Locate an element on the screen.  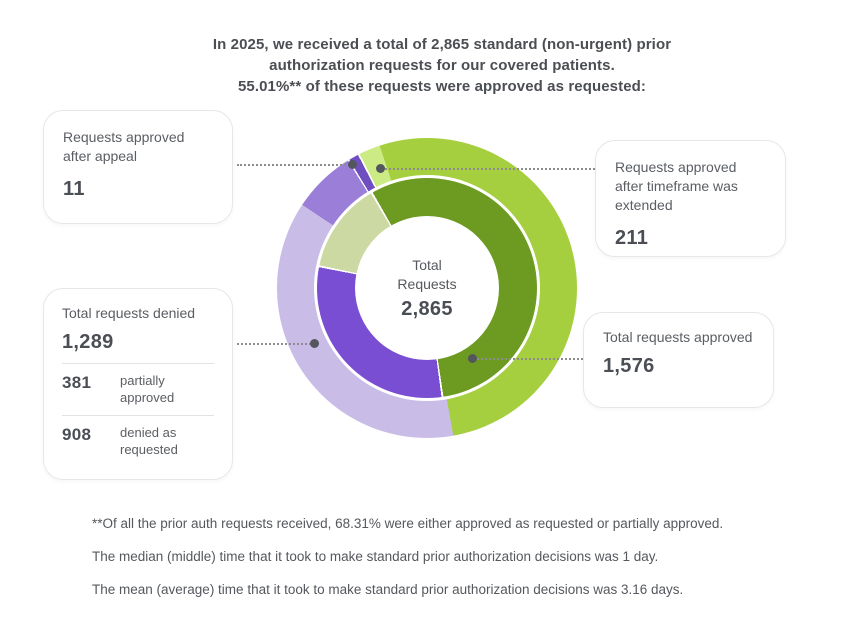
connector-timeframe is located at coordinates (485, 168).